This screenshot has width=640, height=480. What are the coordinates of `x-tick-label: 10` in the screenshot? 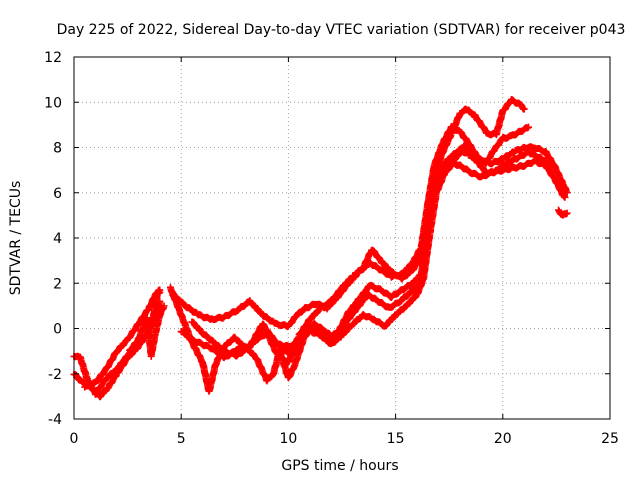 It's located at (288, 439).